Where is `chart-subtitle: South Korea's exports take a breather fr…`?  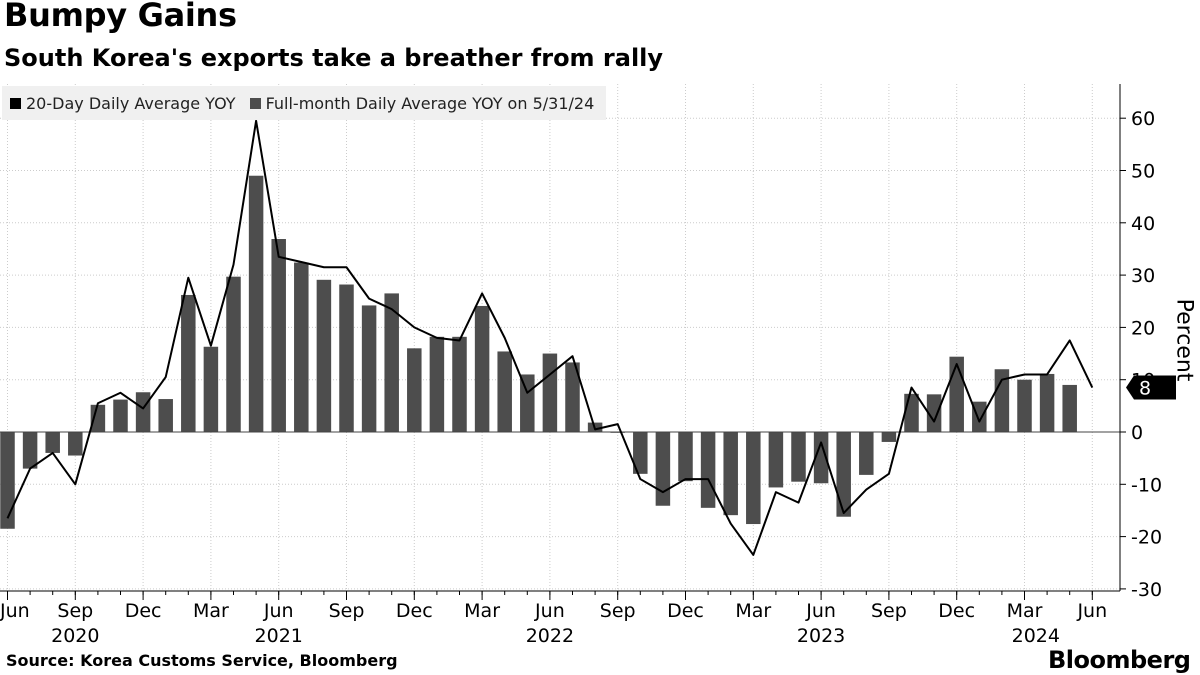
chart-subtitle: South Korea's exports take a breather fr… is located at coordinates (334, 58).